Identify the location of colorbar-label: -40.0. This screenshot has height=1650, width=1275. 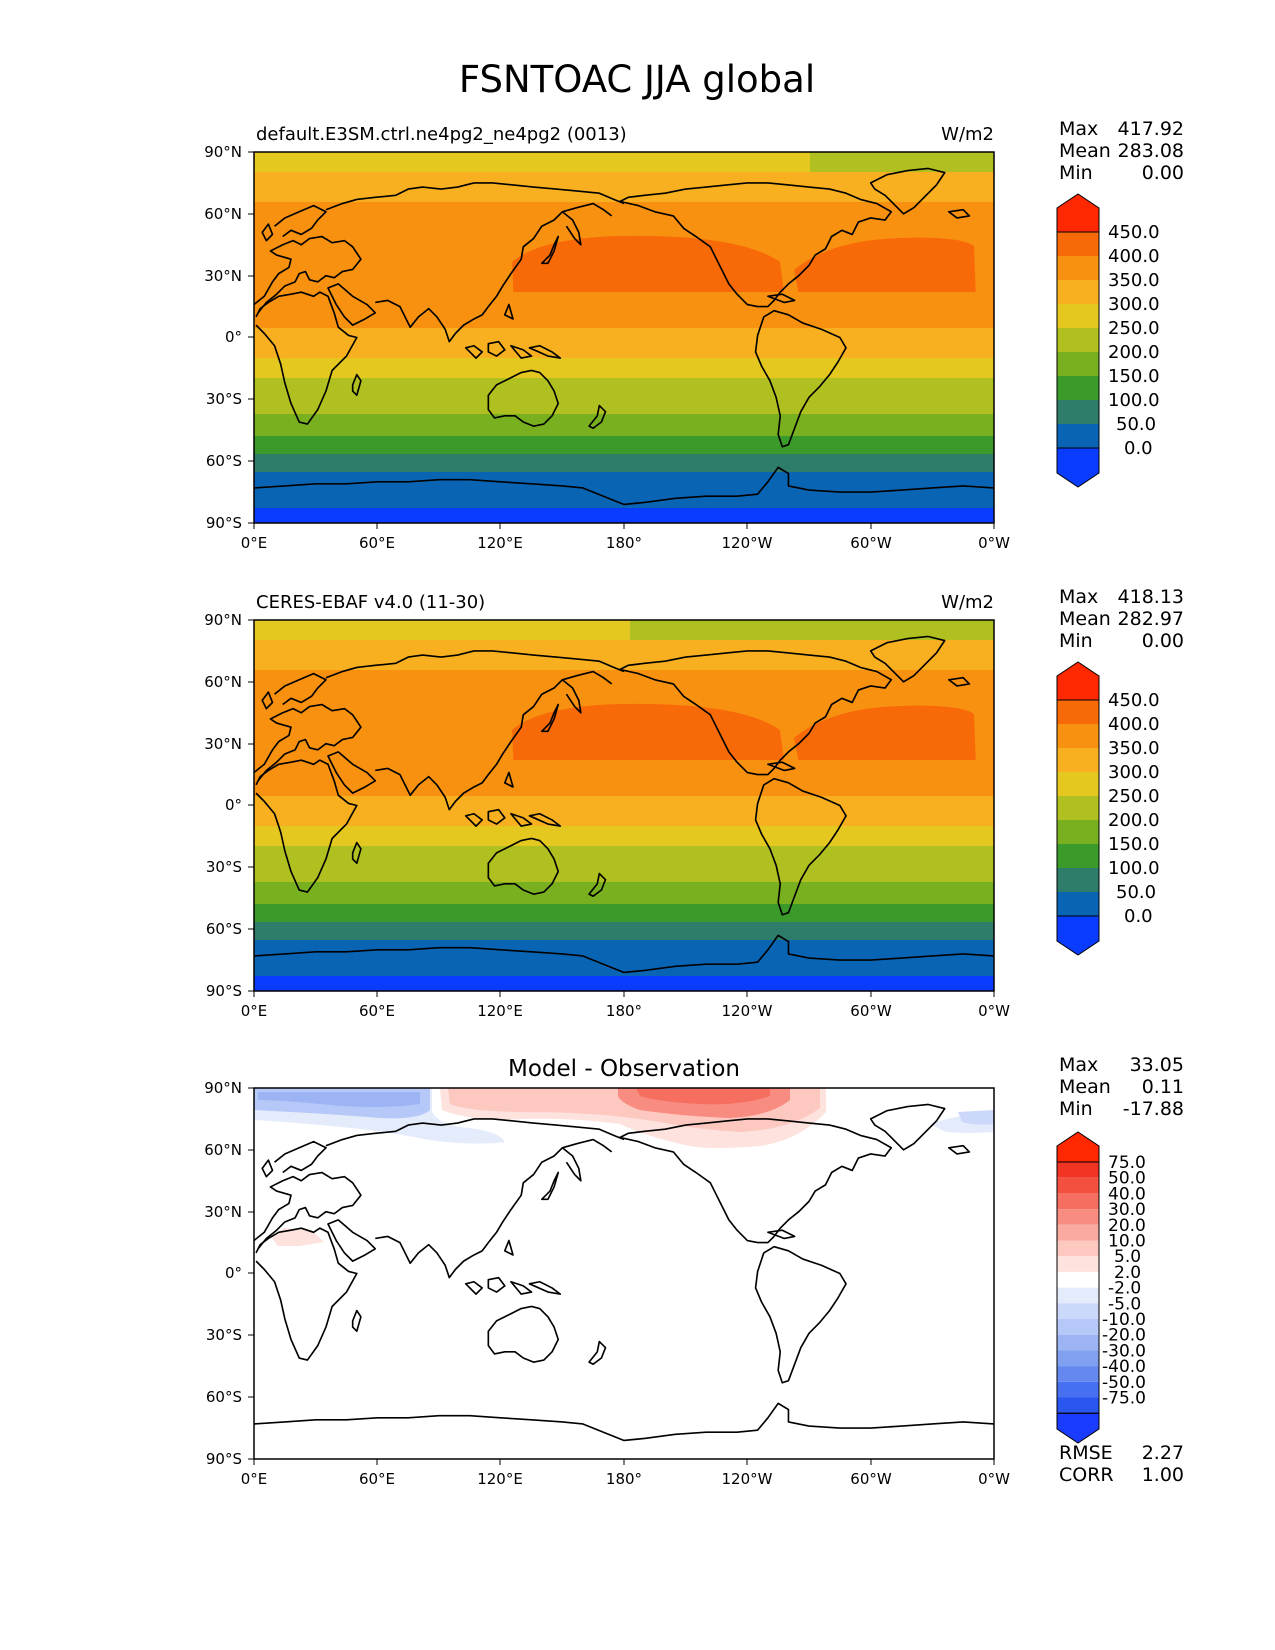
(1124, 1367).